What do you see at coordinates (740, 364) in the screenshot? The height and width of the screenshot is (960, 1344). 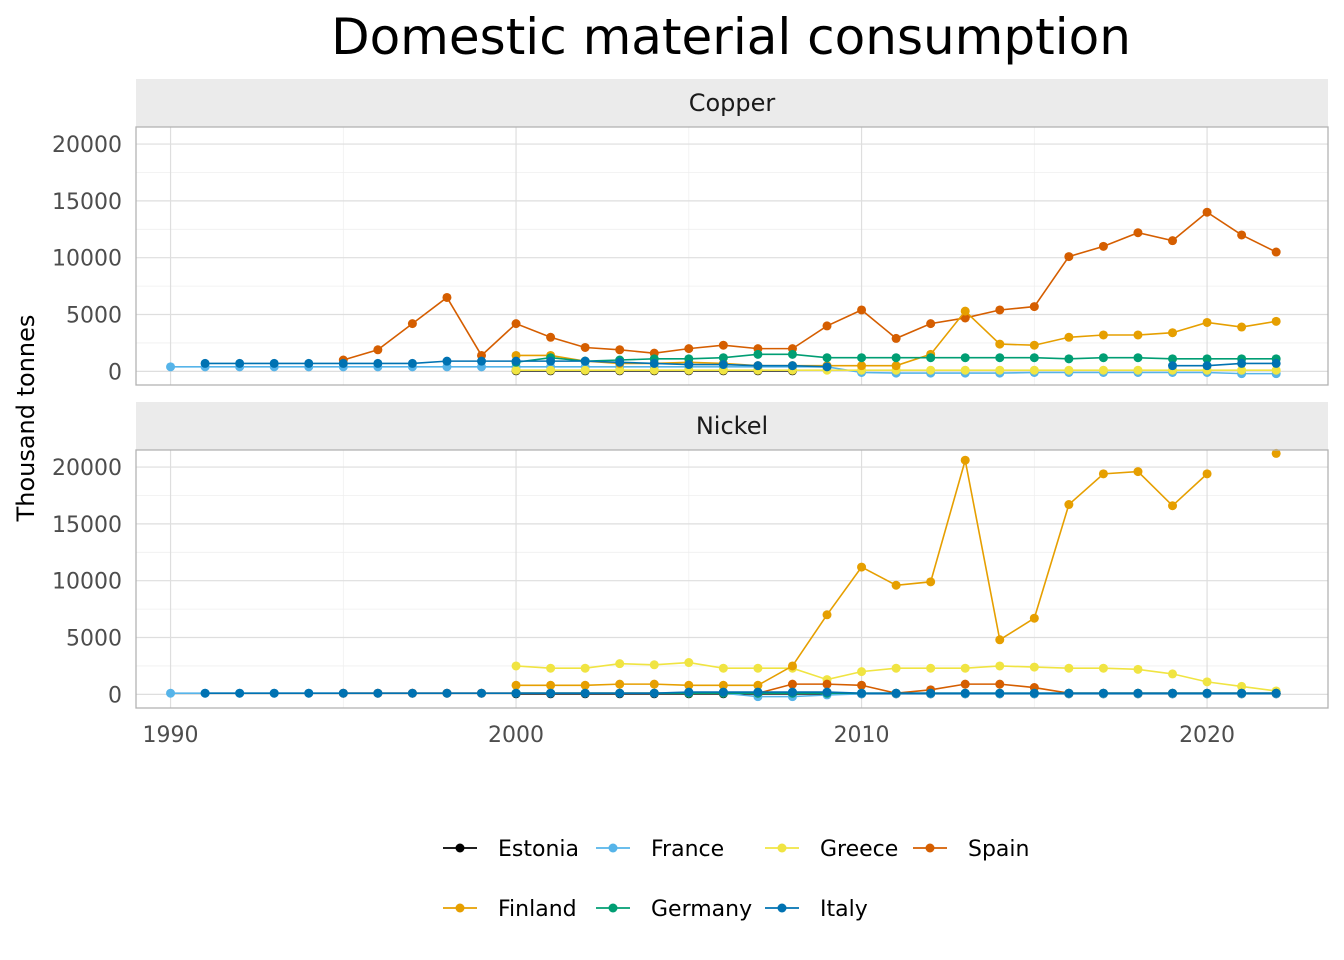 I see `series-copper-italy` at bounding box center [740, 364].